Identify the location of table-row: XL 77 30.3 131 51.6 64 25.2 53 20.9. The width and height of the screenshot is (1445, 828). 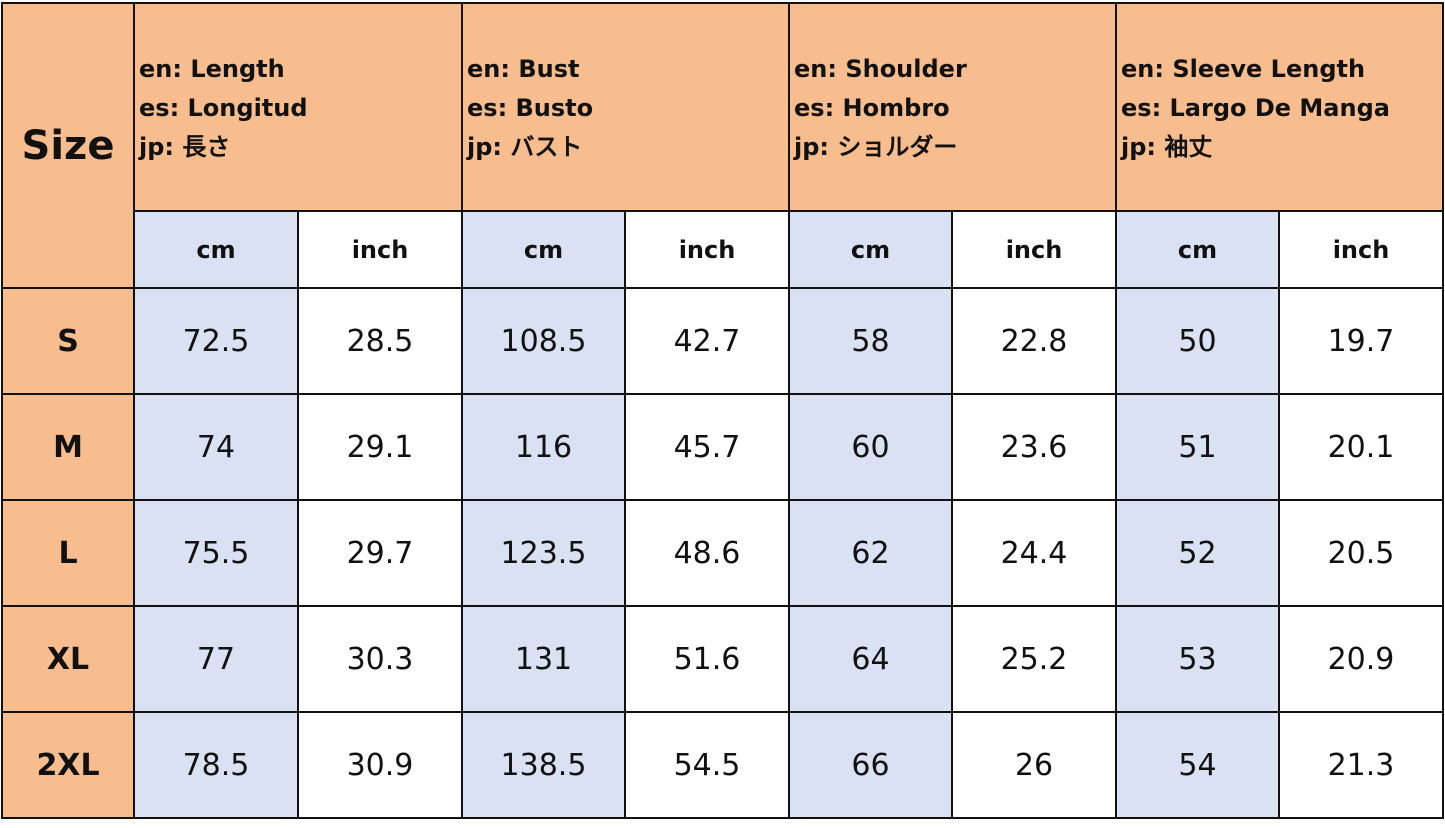
(722, 659).